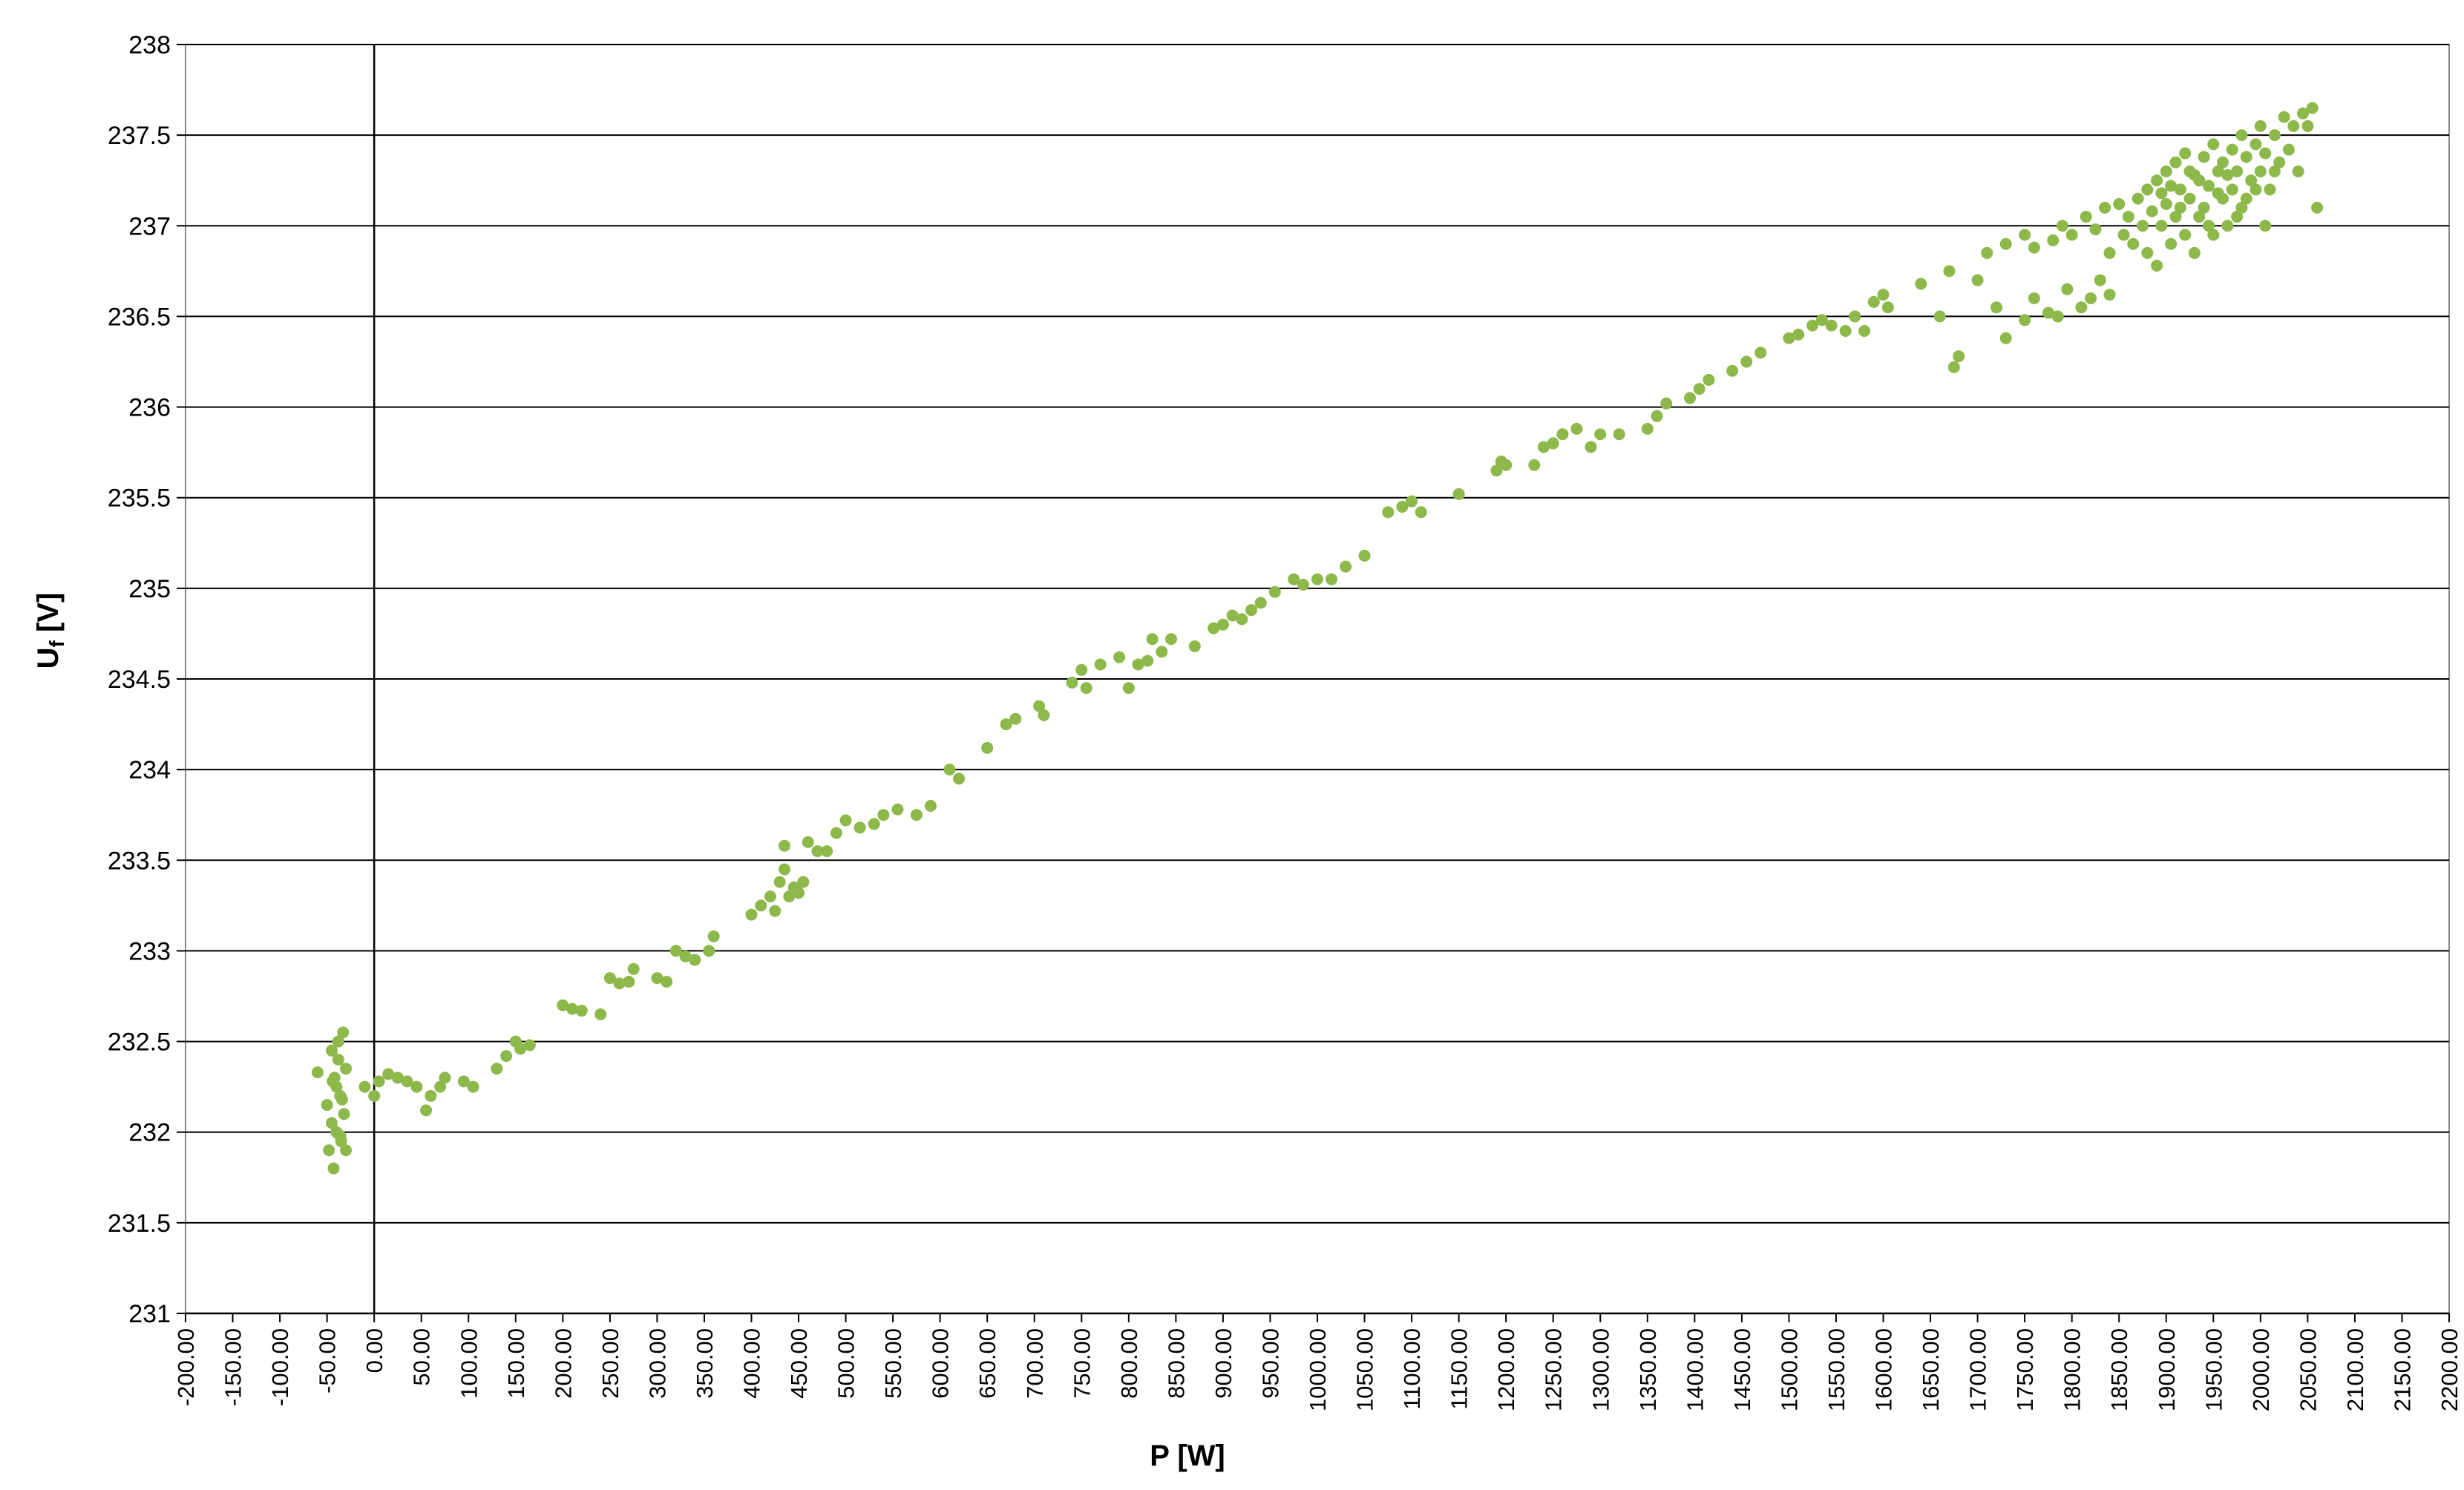 The height and width of the screenshot is (1490, 2464). I want to click on y-tick-label: 232.5, so click(139, 1042).